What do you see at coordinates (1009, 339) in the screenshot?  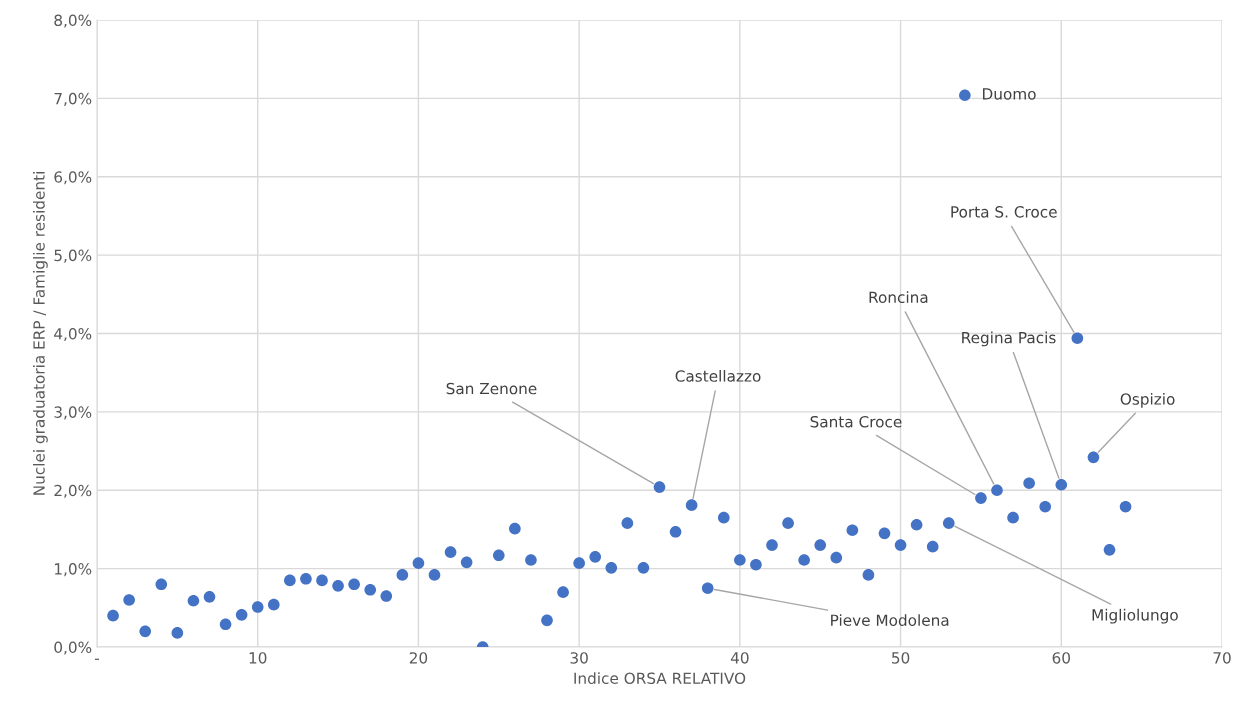 I see `annotation: Regina Pacis` at bounding box center [1009, 339].